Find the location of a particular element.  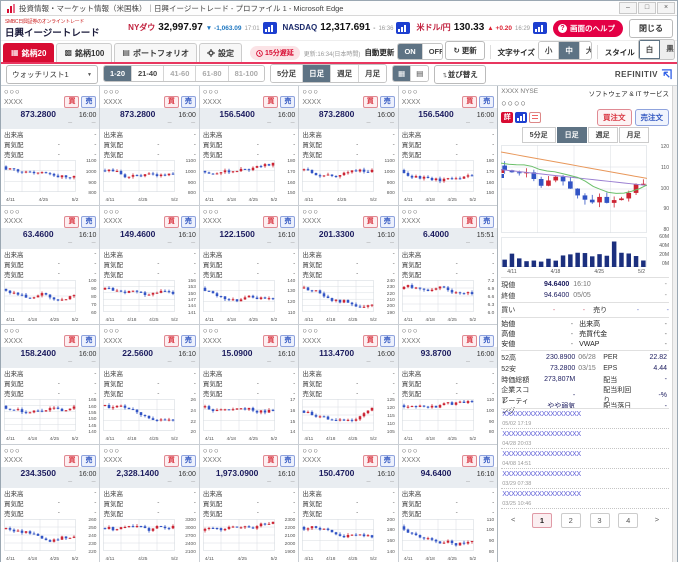

chart-icon is located at coordinates (521, 117).